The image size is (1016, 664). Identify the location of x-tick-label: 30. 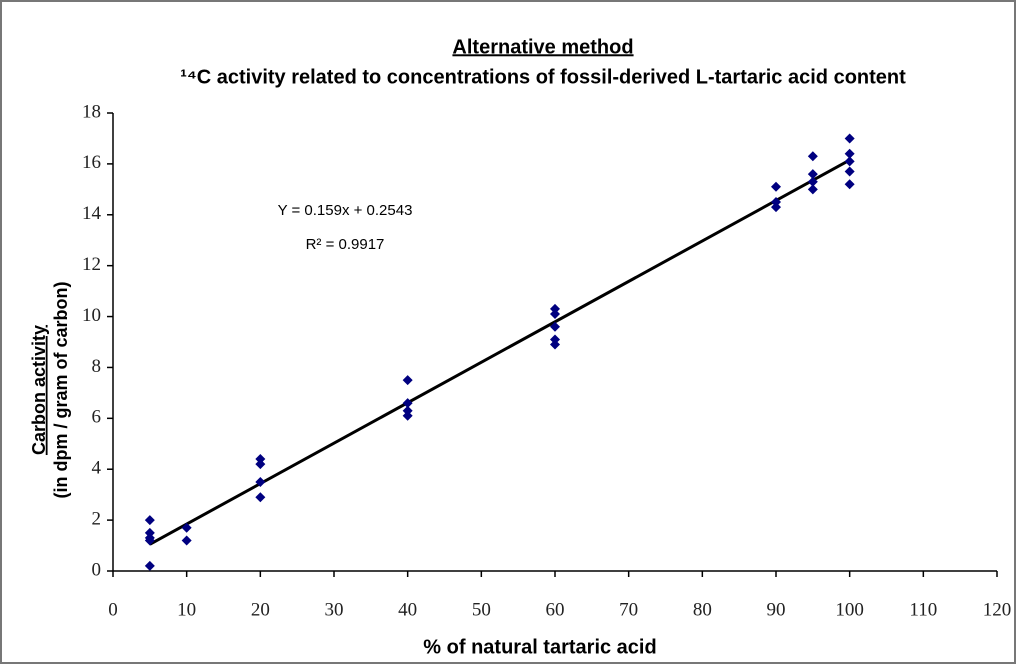
(334, 609).